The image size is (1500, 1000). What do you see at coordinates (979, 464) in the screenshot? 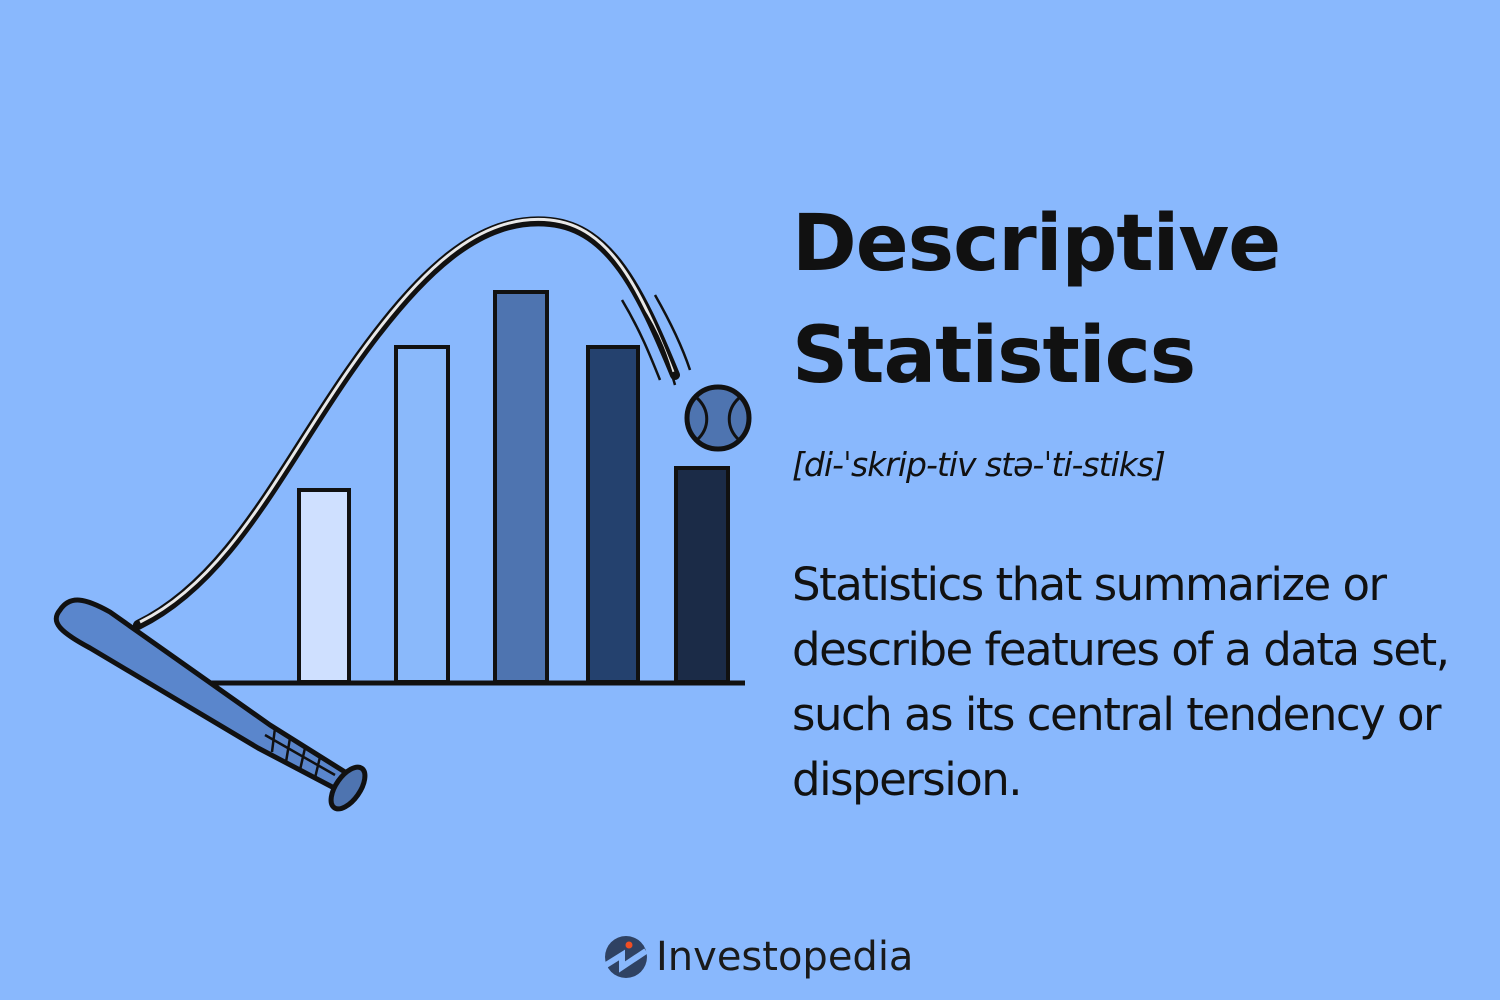
I see `pronunciation: [di-ˈskrip-tiv stə-ˈti-stiks]` at bounding box center [979, 464].